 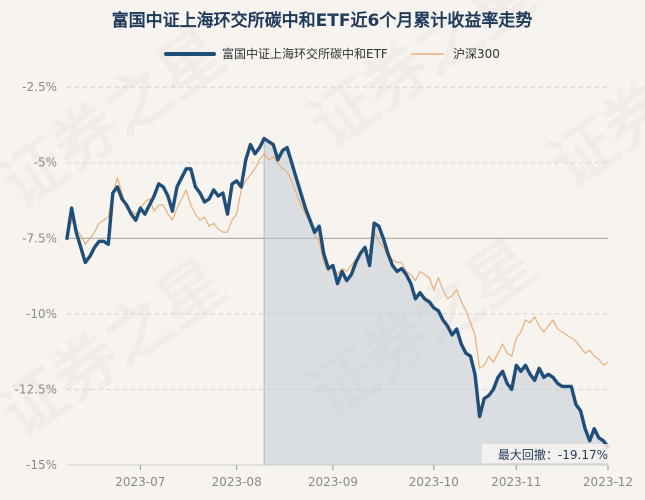 What do you see at coordinates (39, 238) in the screenshot?
I see `y-tick-label: -7.5%` at bounding box center [39, 238].